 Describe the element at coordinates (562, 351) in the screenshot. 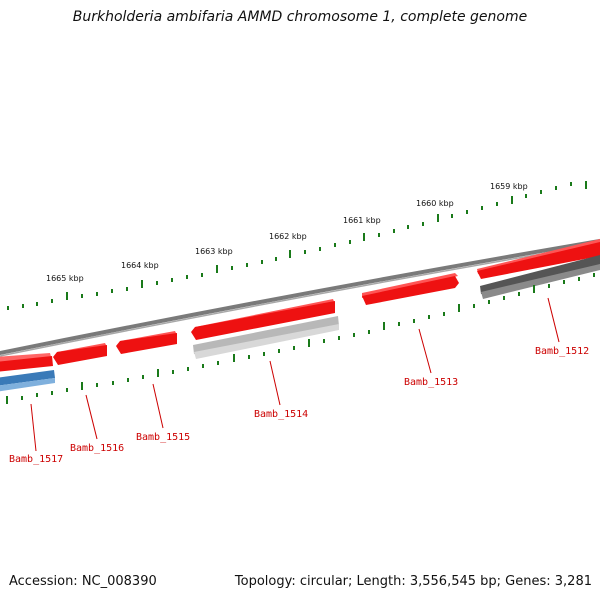

I see `gene-label: Bamb_1512` at that location.